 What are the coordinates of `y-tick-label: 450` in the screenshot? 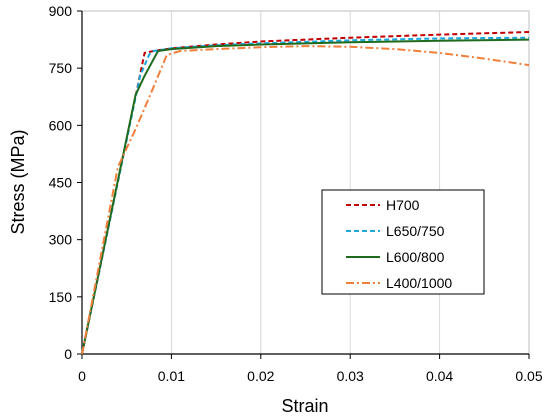 It's located at (61, 183).